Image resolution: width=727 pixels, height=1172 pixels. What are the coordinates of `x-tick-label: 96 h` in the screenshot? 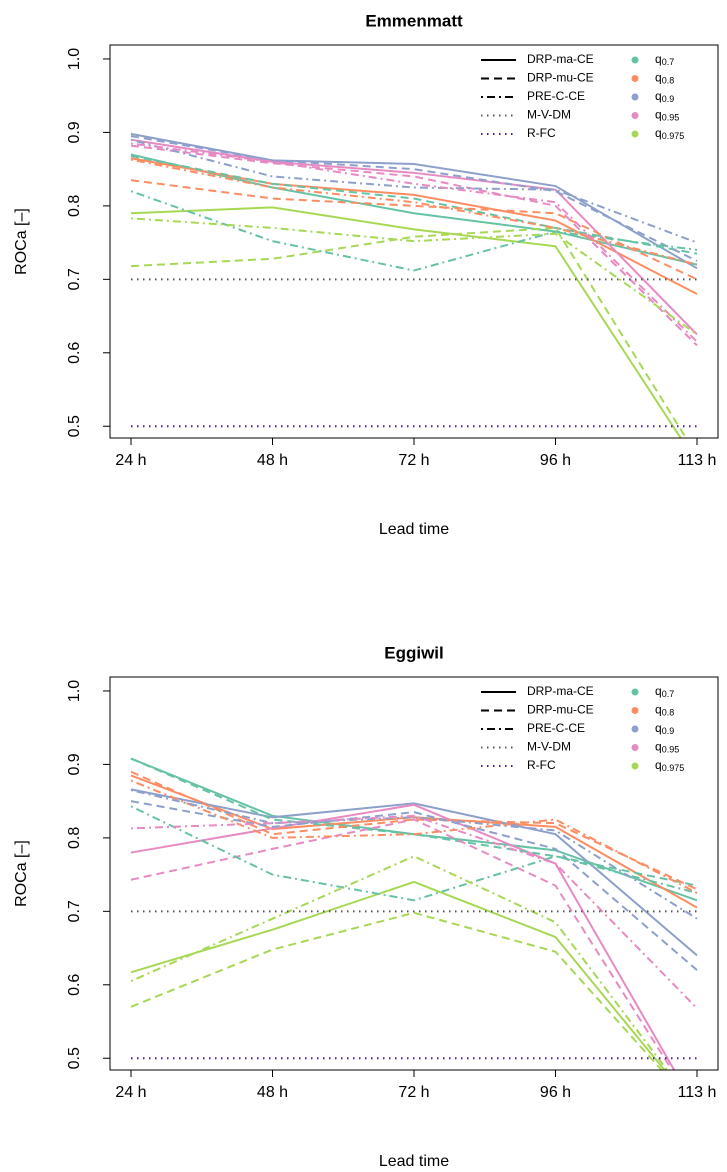 It's located at (555, 460).